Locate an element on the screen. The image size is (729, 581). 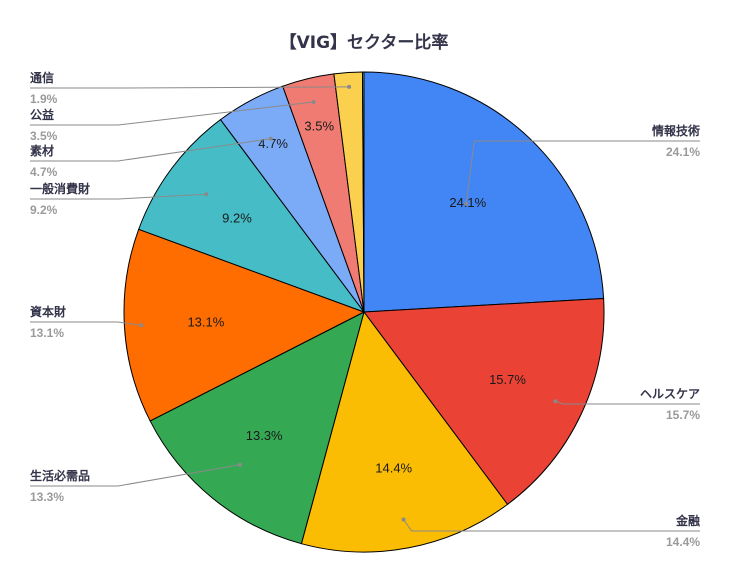
chart-title: 【VIG】セクター比率 is located at coordinates (364, 42).